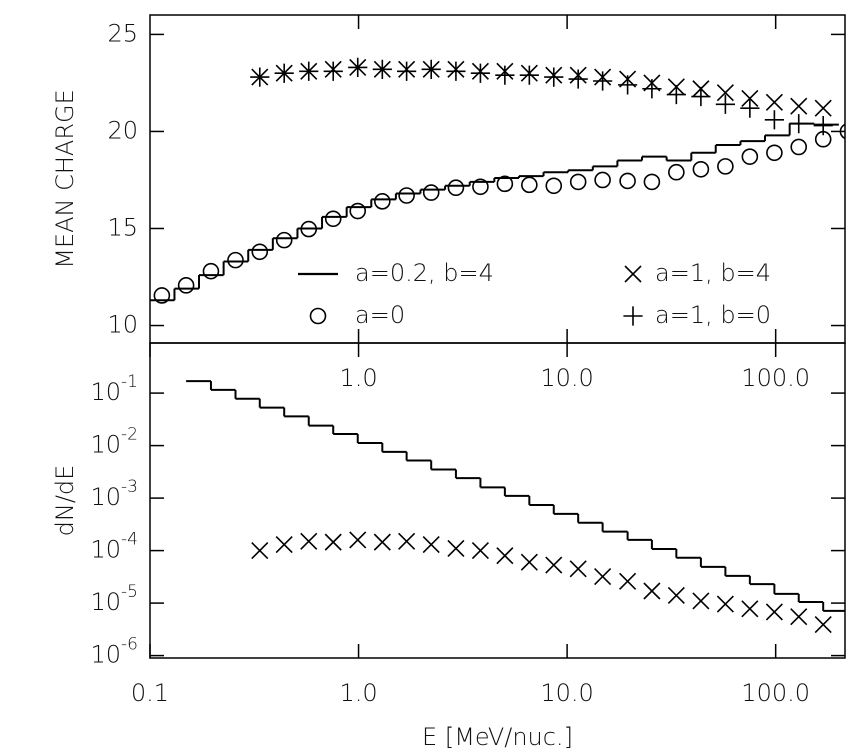 This screenshot has width=858, height=756. Describe the element at coordinates (65, 179) in the screenshot. I see `y-axis-title: MEAN CHARGE` at that location.